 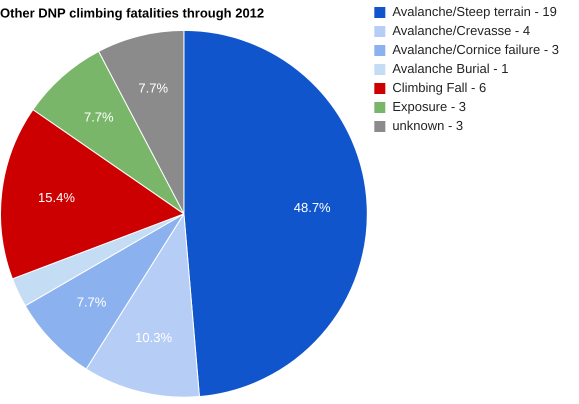 What do you see at coordinates (132, 12) in the screenshot?
I see `chart-title: Other DNP climbing fatalities through 2012` at bounding box center [132, 12].